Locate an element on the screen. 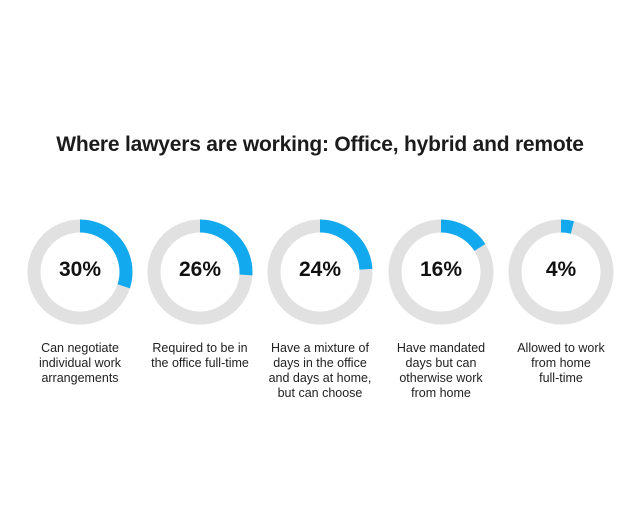 This screenshot has height=512, width=640. percentage-label: 24% is located at coordinates (320, 269).